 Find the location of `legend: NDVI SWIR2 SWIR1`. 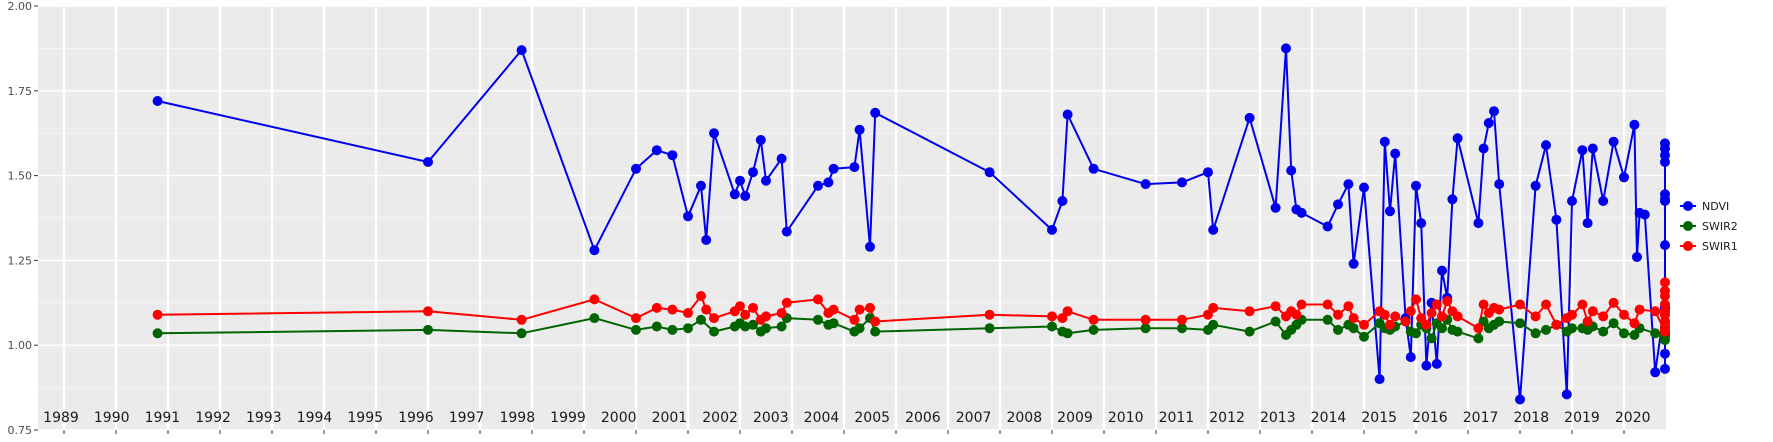

legend: NDVI SWIR2 SWIR1 is located at coordinates (1709, 226).